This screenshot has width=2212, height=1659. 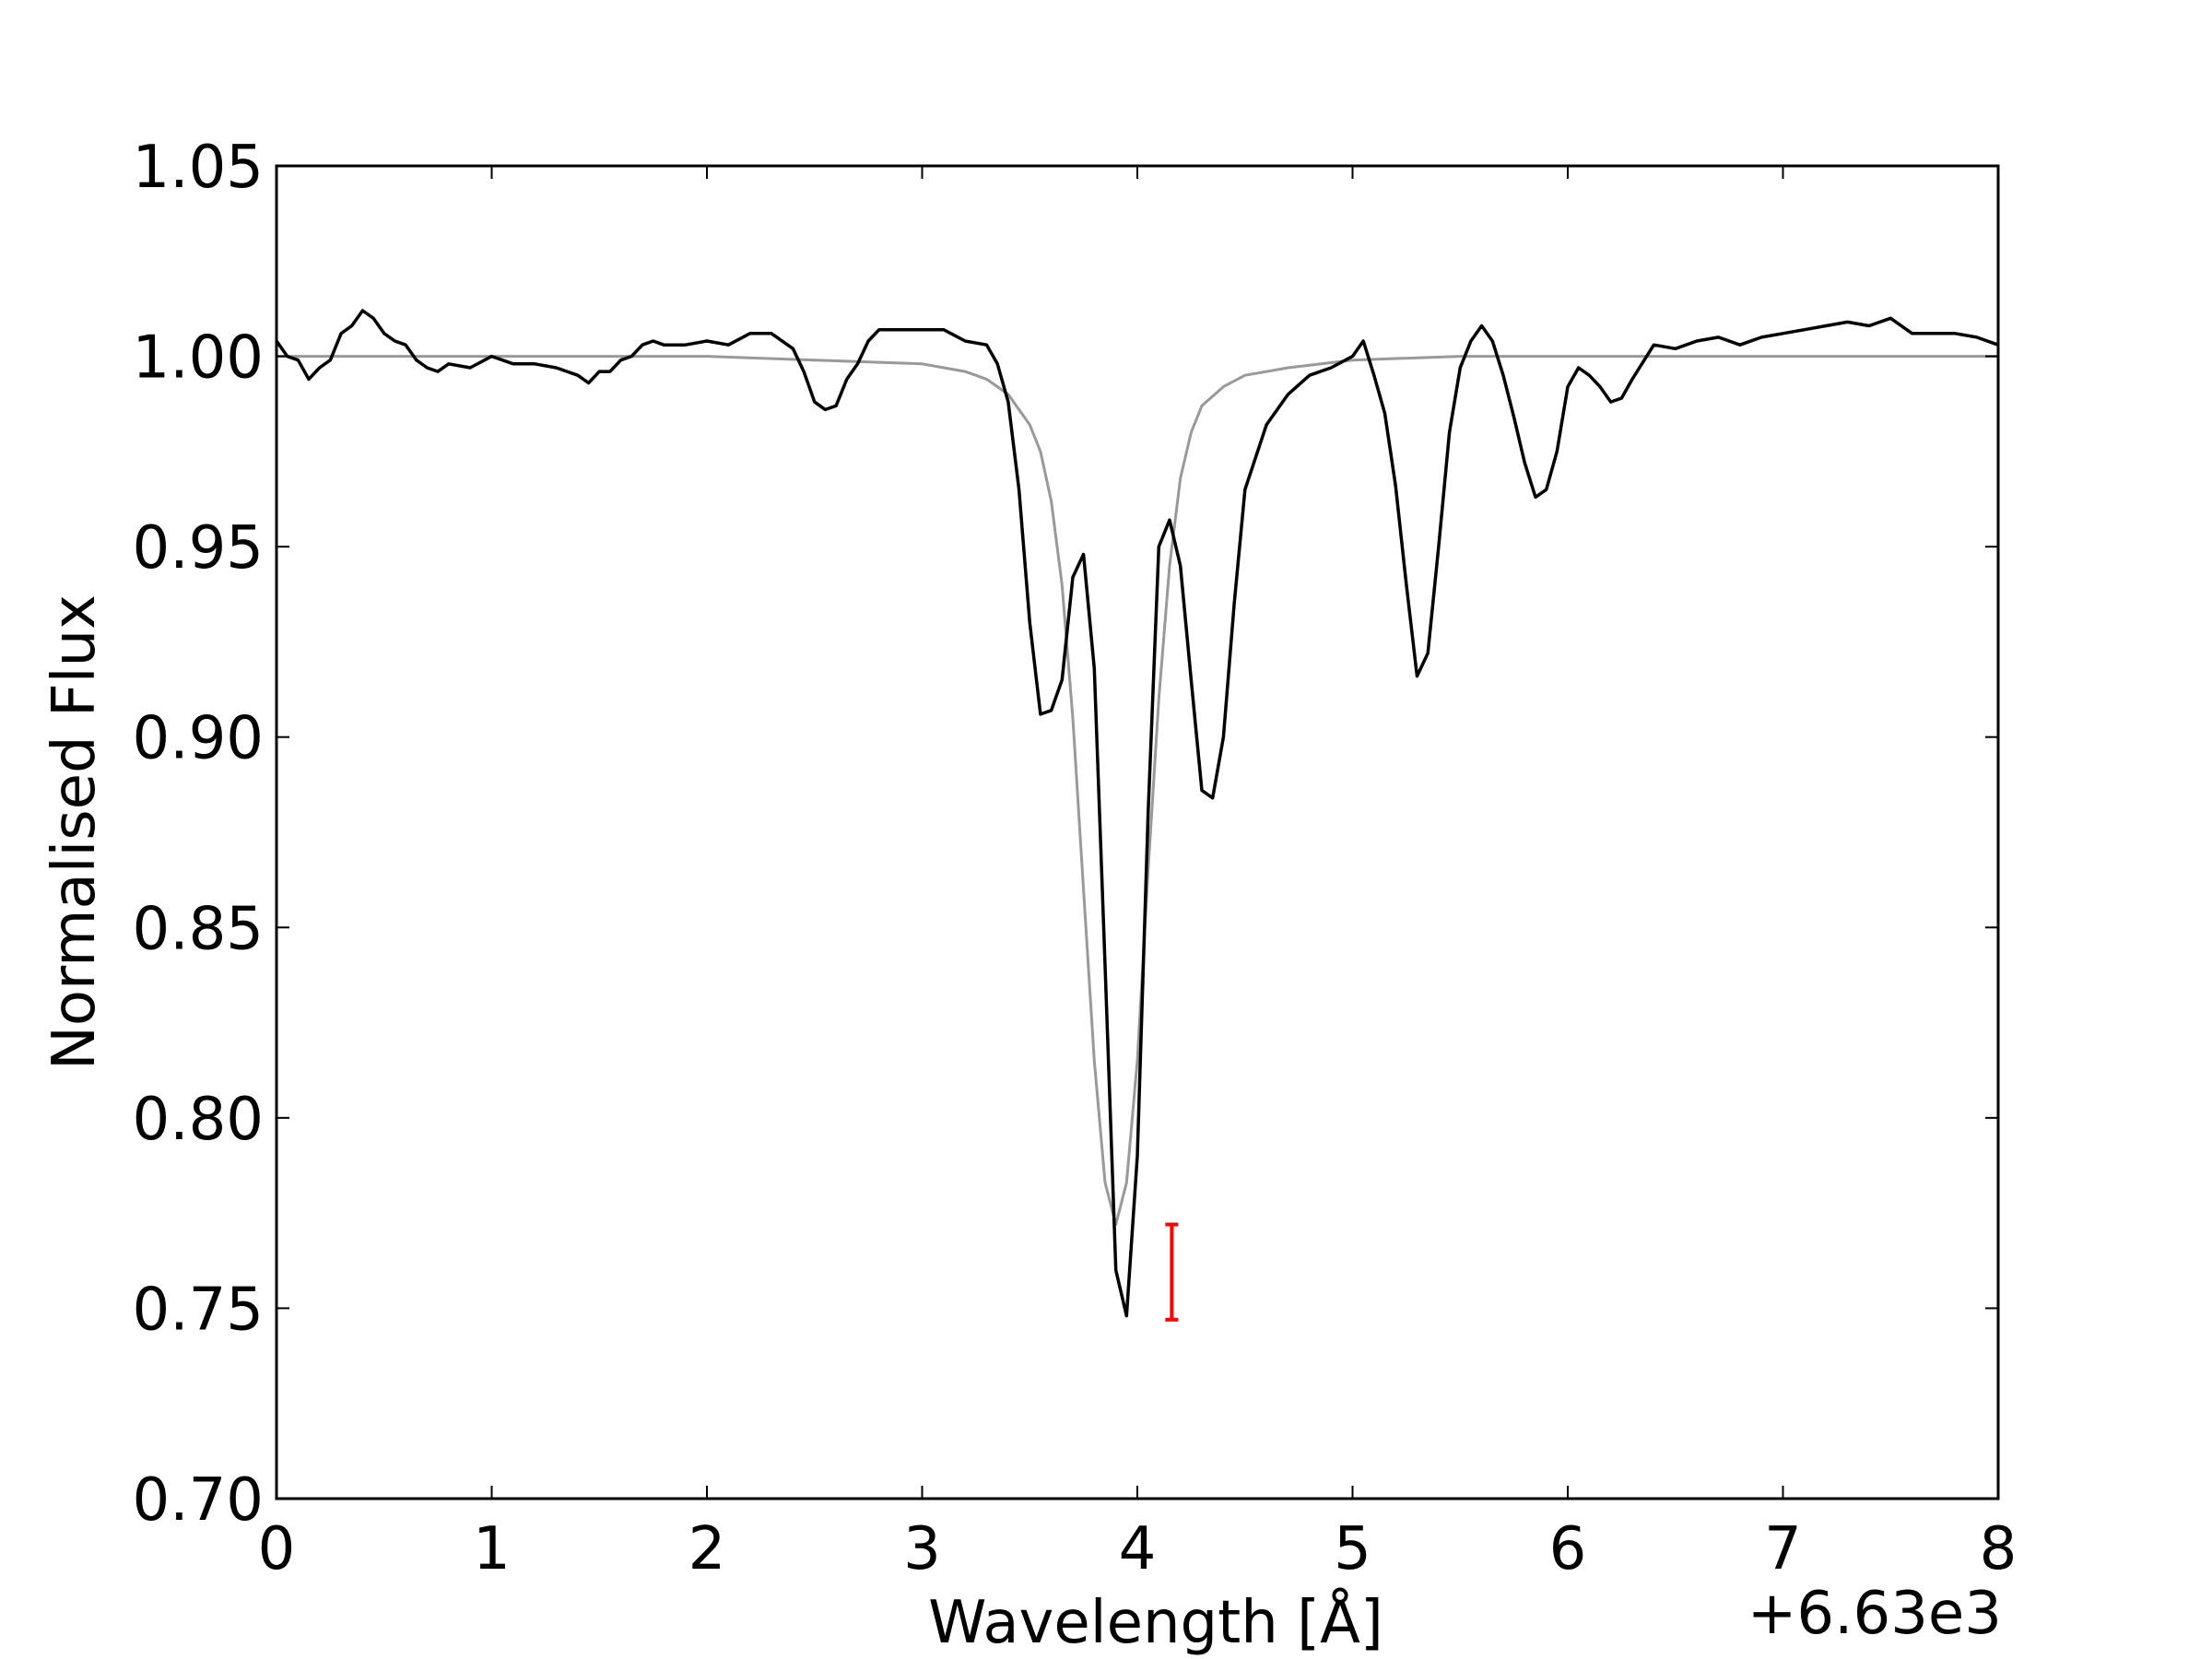 I want to click on y-tick-label: 0.75, so click(x=199, y=1310).